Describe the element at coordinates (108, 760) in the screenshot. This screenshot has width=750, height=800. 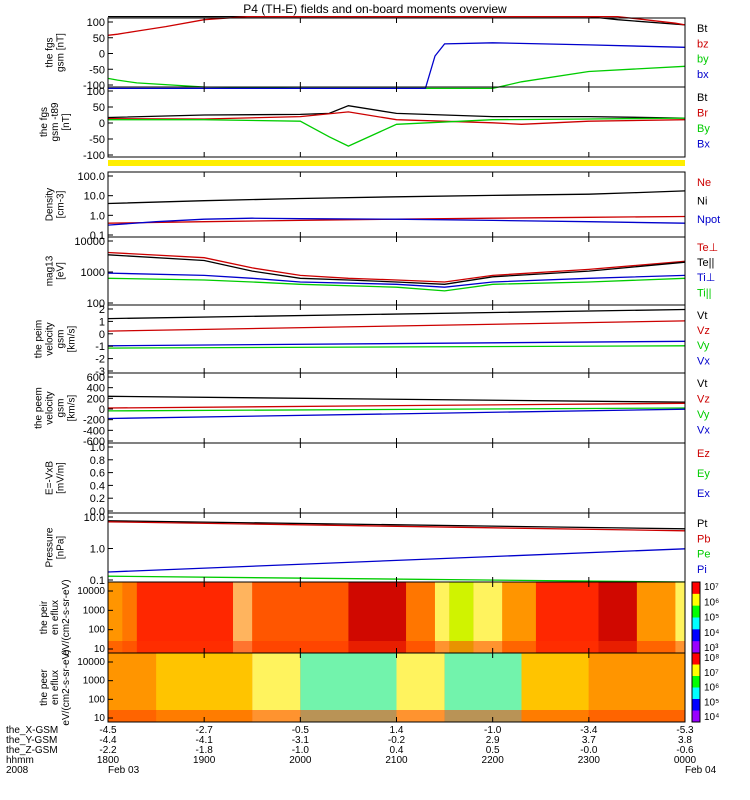
I see `x-axis-value: 1800` at that location.